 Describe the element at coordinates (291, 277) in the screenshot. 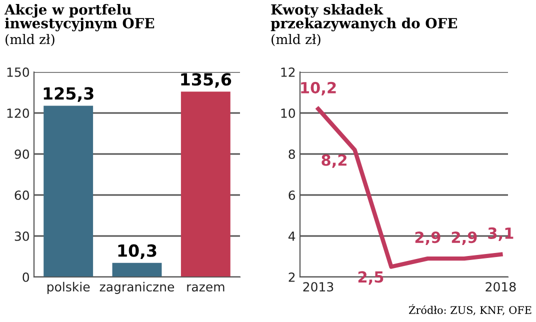

I see `y-tick-label: 2` at that location.